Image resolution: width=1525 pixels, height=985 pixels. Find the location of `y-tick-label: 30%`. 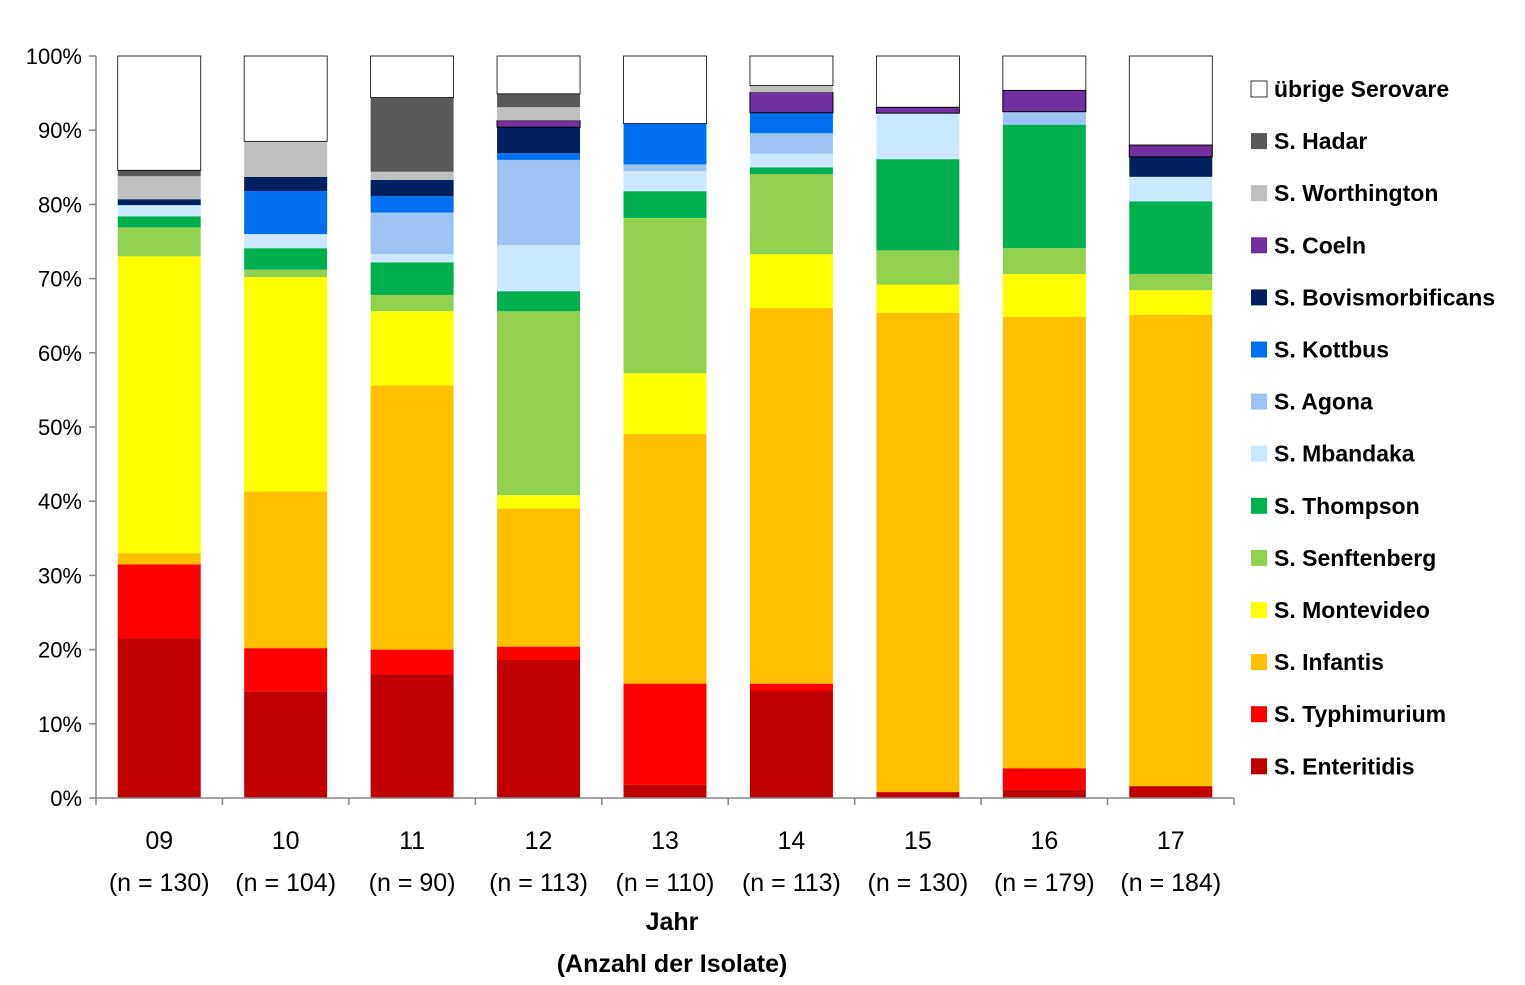

y-tick-label: 30% is located at coordinates (60, 575).